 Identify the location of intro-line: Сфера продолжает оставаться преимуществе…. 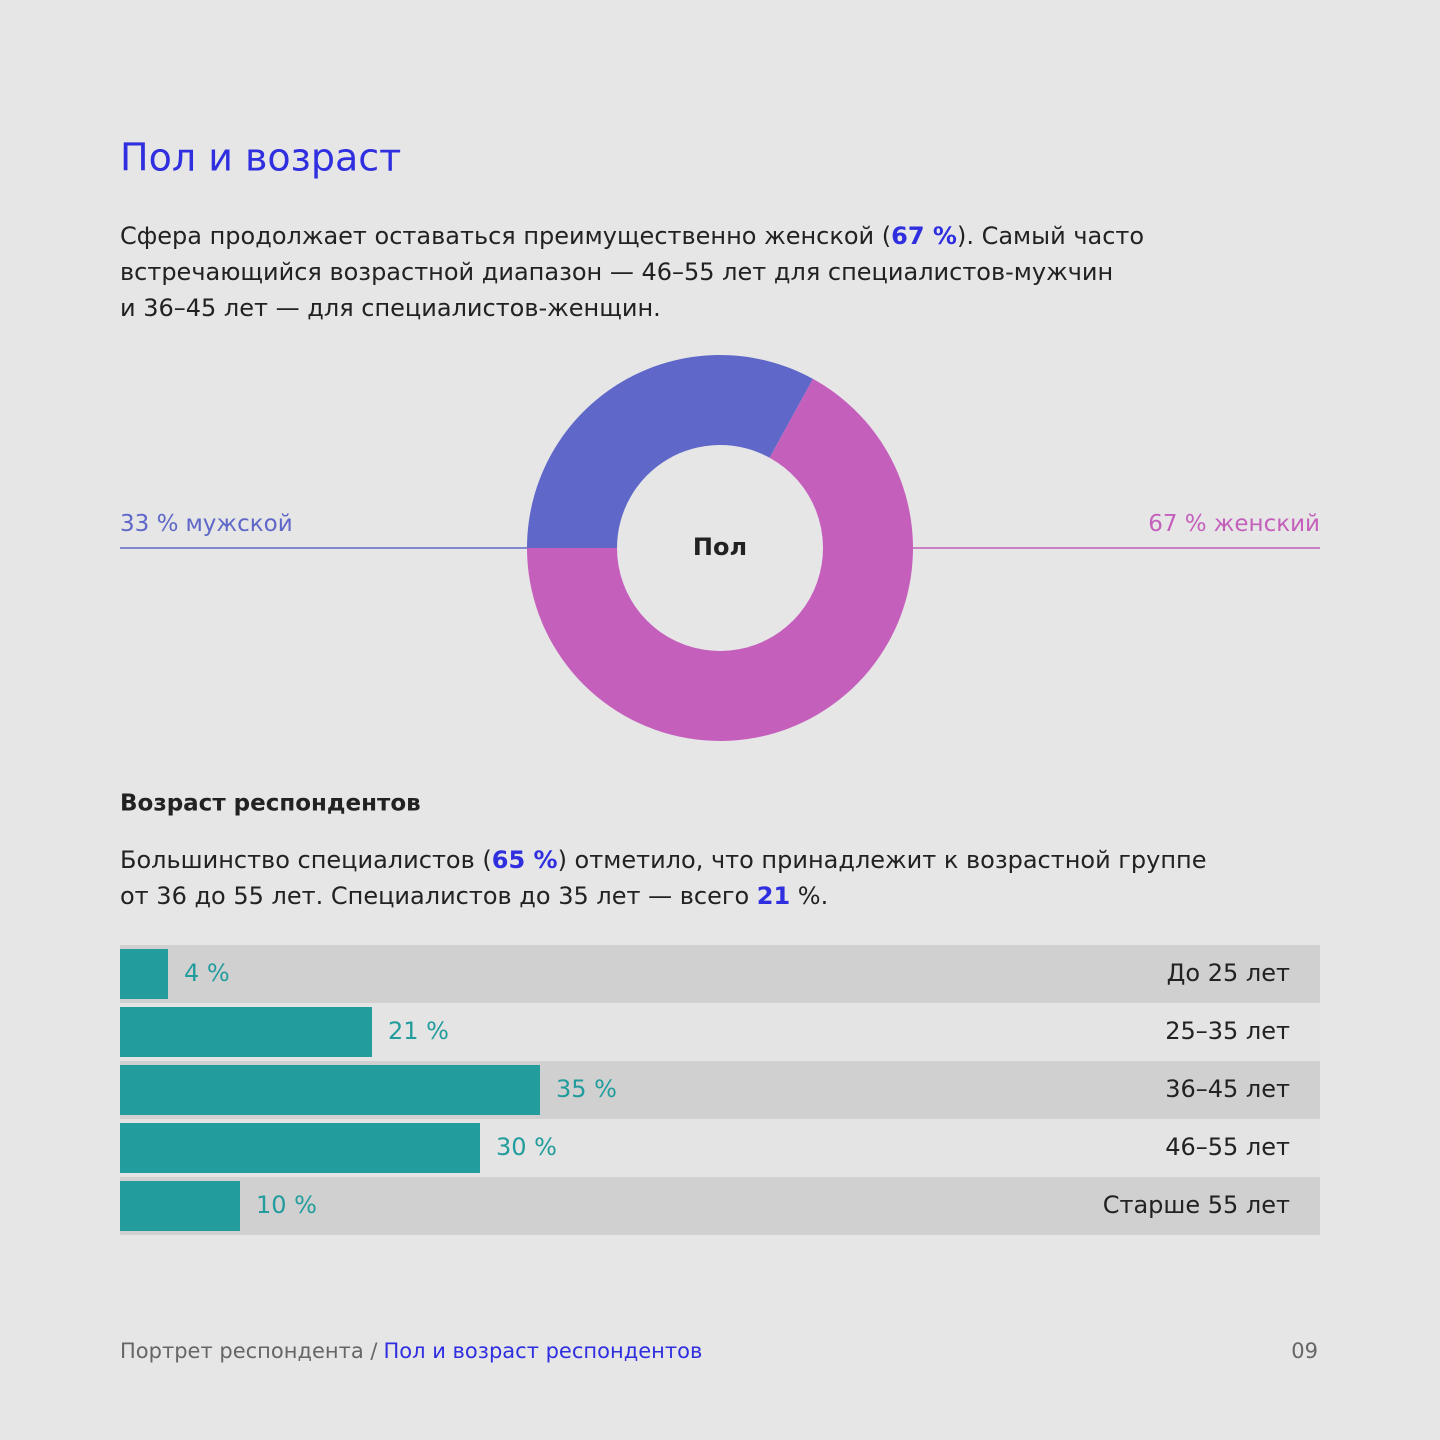
(632, 236).